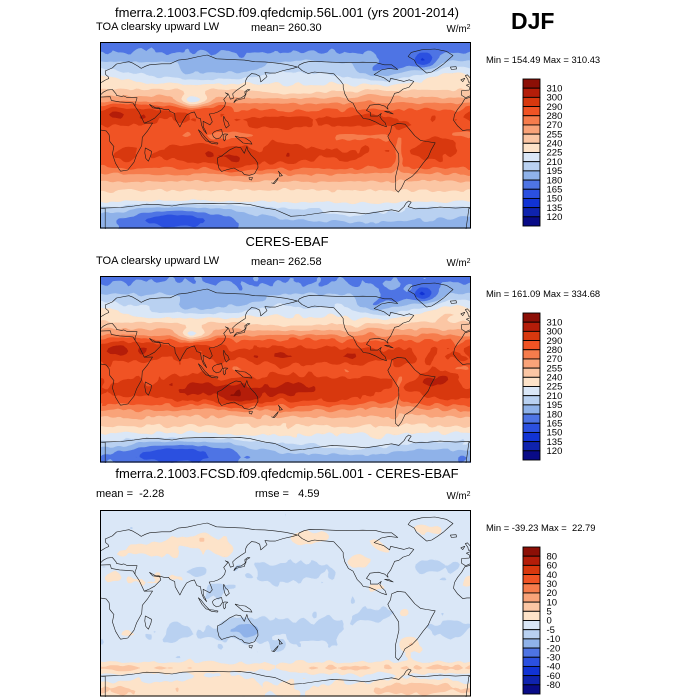 The height and width of the screenshot is (700, 700). Describe the element at coordinates (552, 566) in the screenshot. I see `svg-text: 60` at that location.